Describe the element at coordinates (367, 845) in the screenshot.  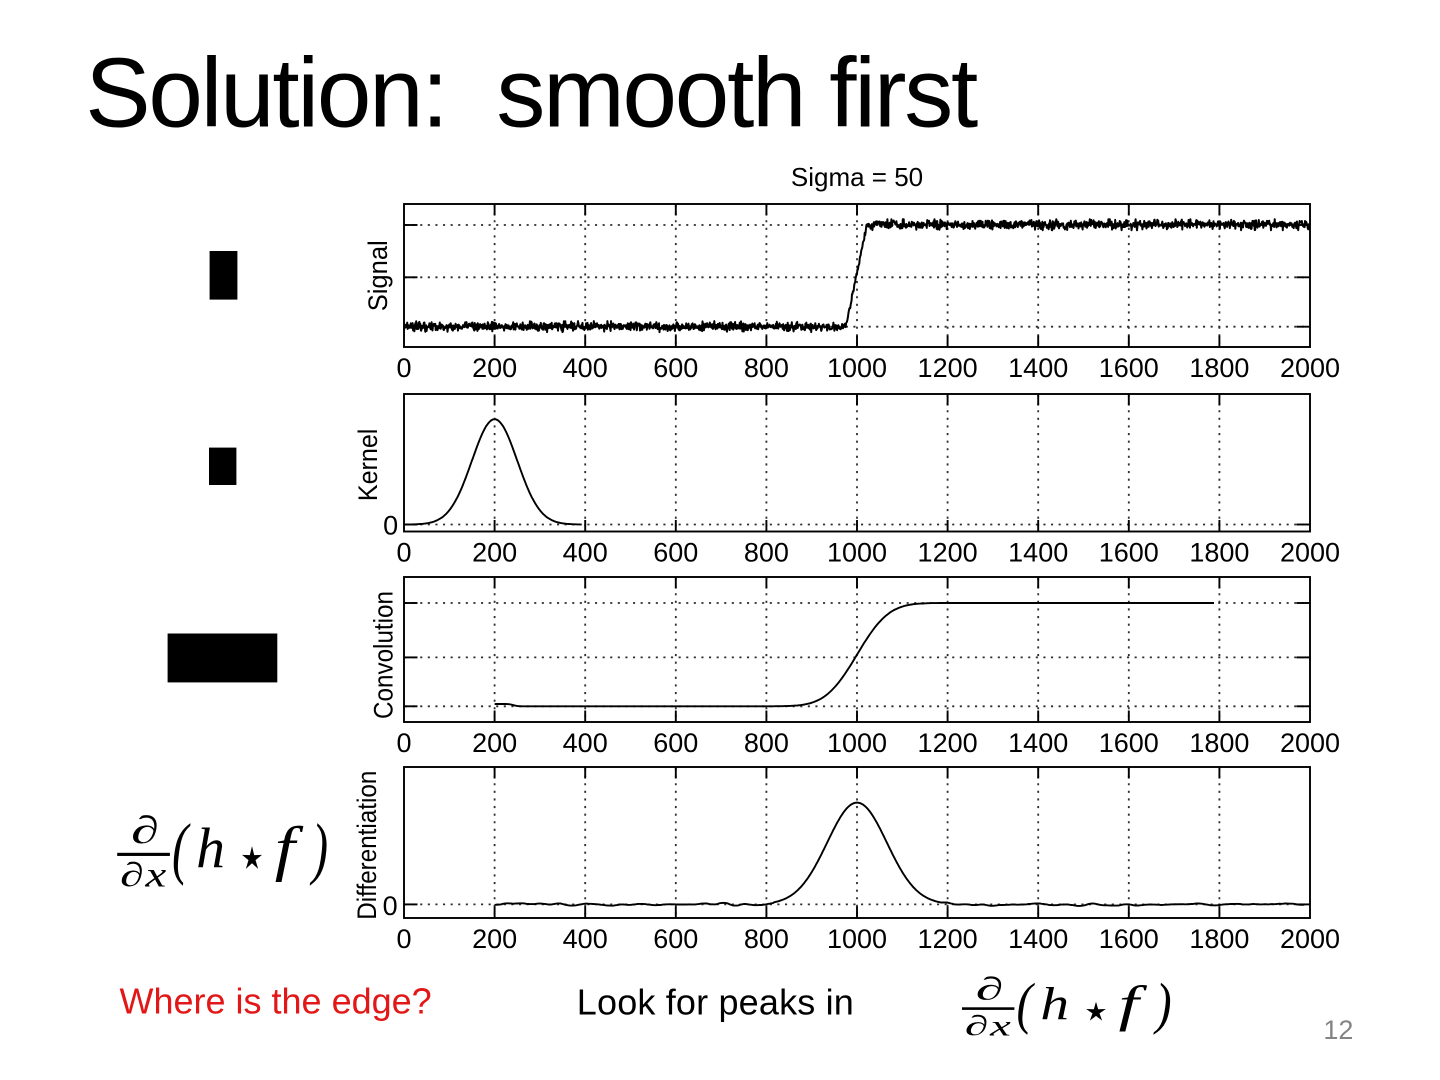
I see `svg-text: Differentiation` at that location.